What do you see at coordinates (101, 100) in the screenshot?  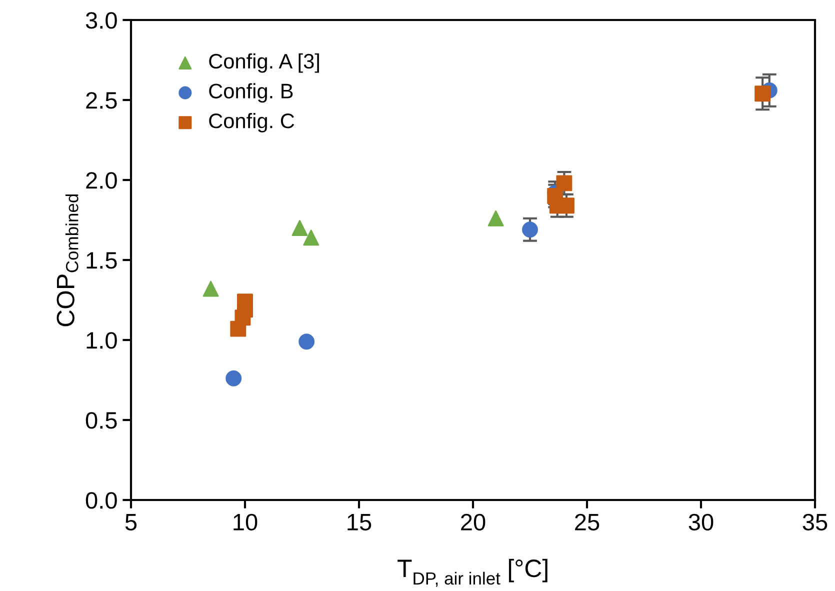 I see `y-tick-label: 2.5` at bounding box center [101, 100].